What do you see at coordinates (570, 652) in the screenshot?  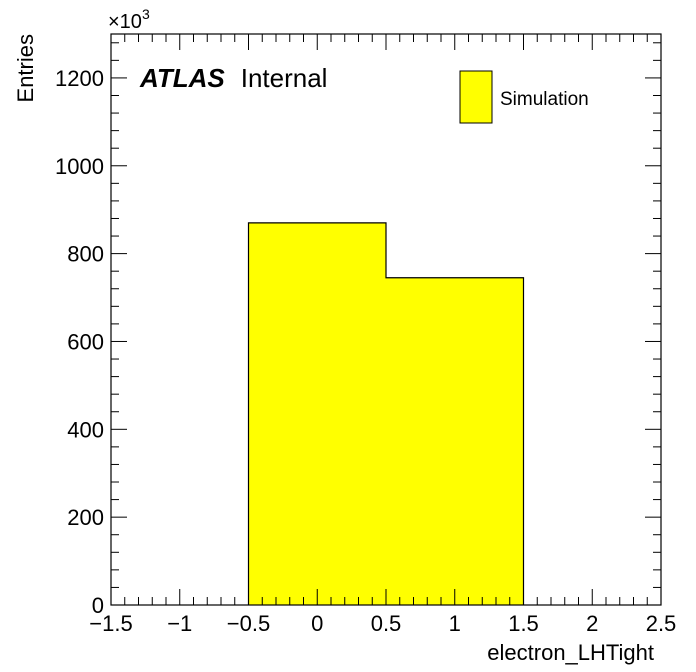 I see `x-axis-title: electron_LHTight` at bounding box center [570, 652].